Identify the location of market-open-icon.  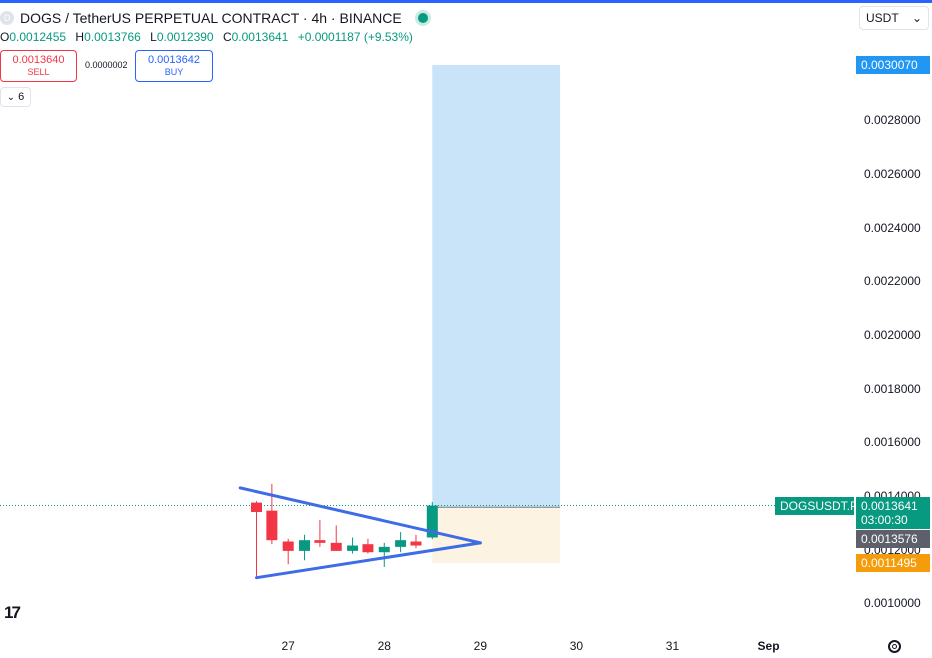
(422, 18).